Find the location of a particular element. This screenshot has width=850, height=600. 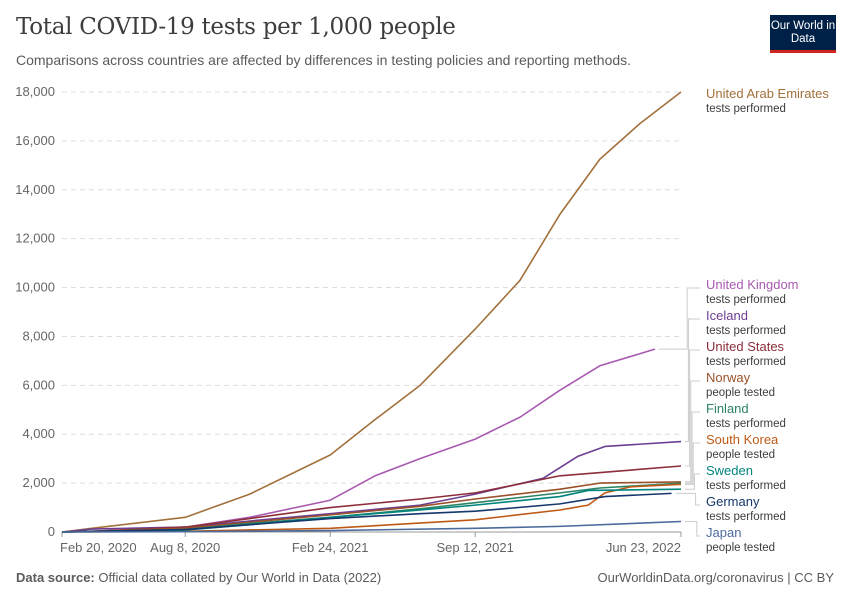

y-tick-label: 14,000 is located at coordinates (35, 189).